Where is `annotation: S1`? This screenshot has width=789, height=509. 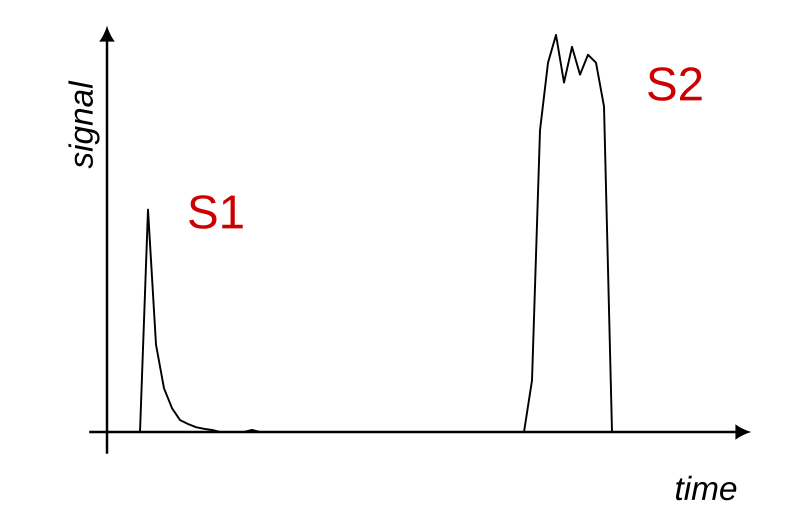
annotation: S1 is located at coordinates (216, 212).